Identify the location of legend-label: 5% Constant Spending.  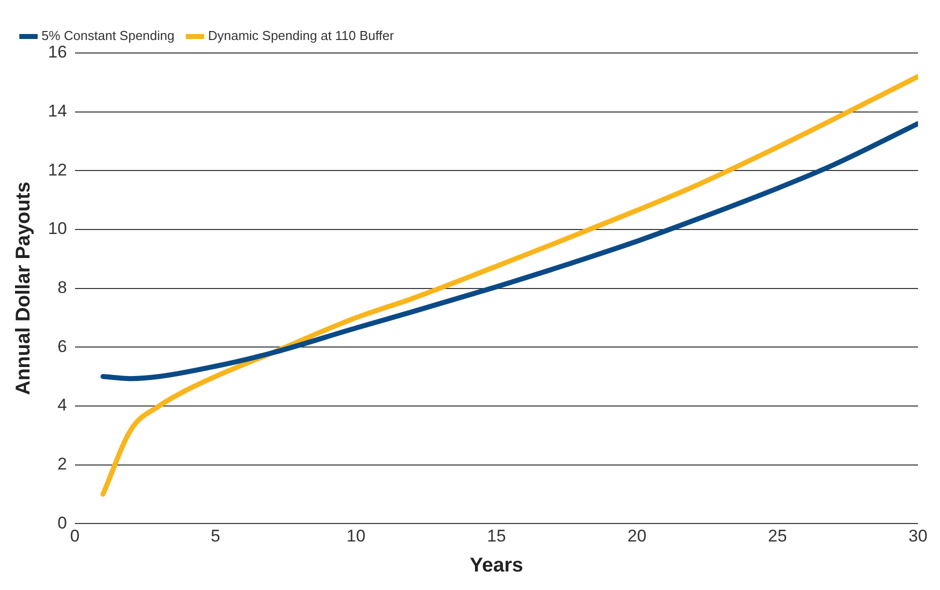
(108, 36).